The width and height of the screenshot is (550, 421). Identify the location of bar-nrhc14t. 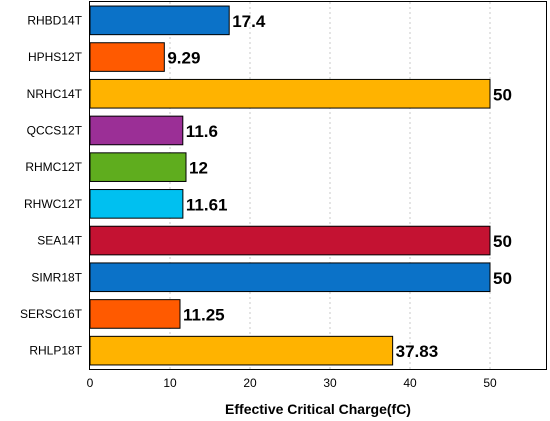
(290, 93).